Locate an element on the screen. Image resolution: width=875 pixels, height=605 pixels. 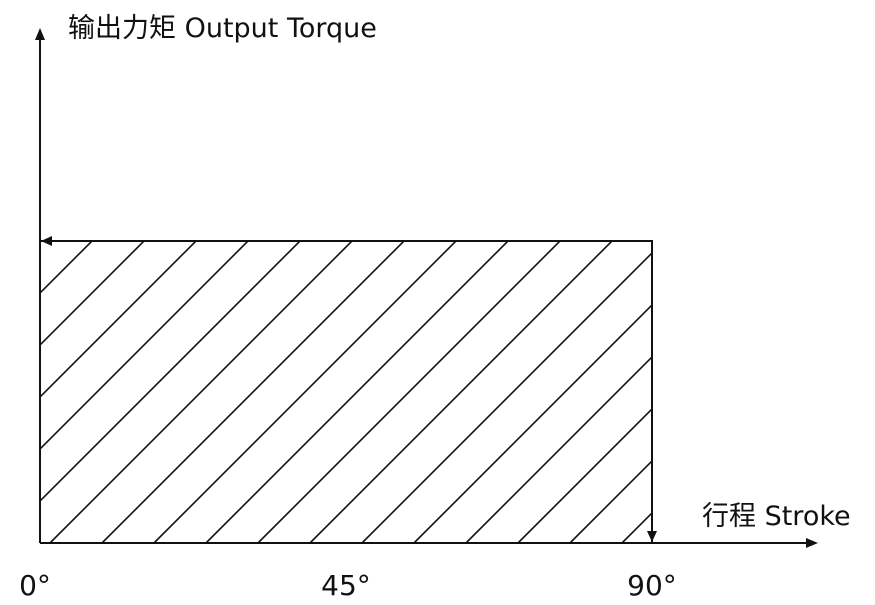
x-tick-label: 90° is located at coordinates (652, 585).